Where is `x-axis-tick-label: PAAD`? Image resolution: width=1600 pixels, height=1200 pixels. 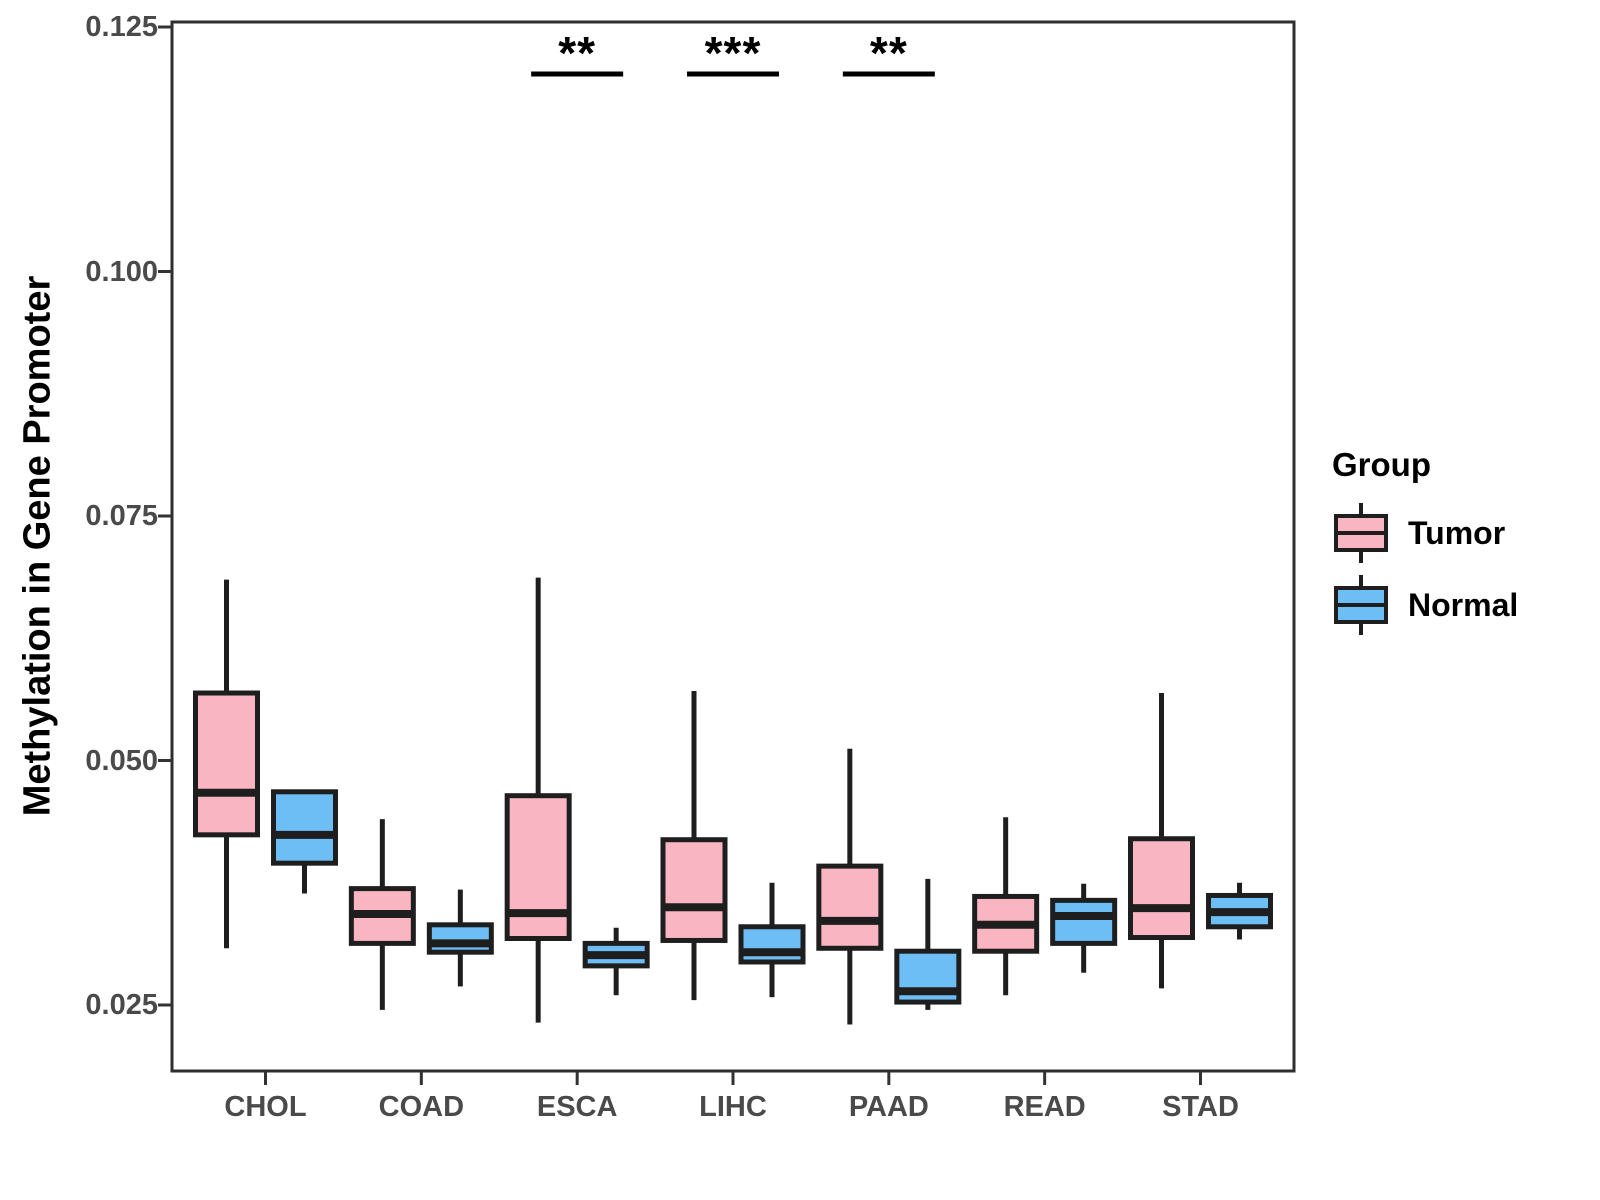 x-axis-tick-label: PAAD is located at coordinates (888, 1107).